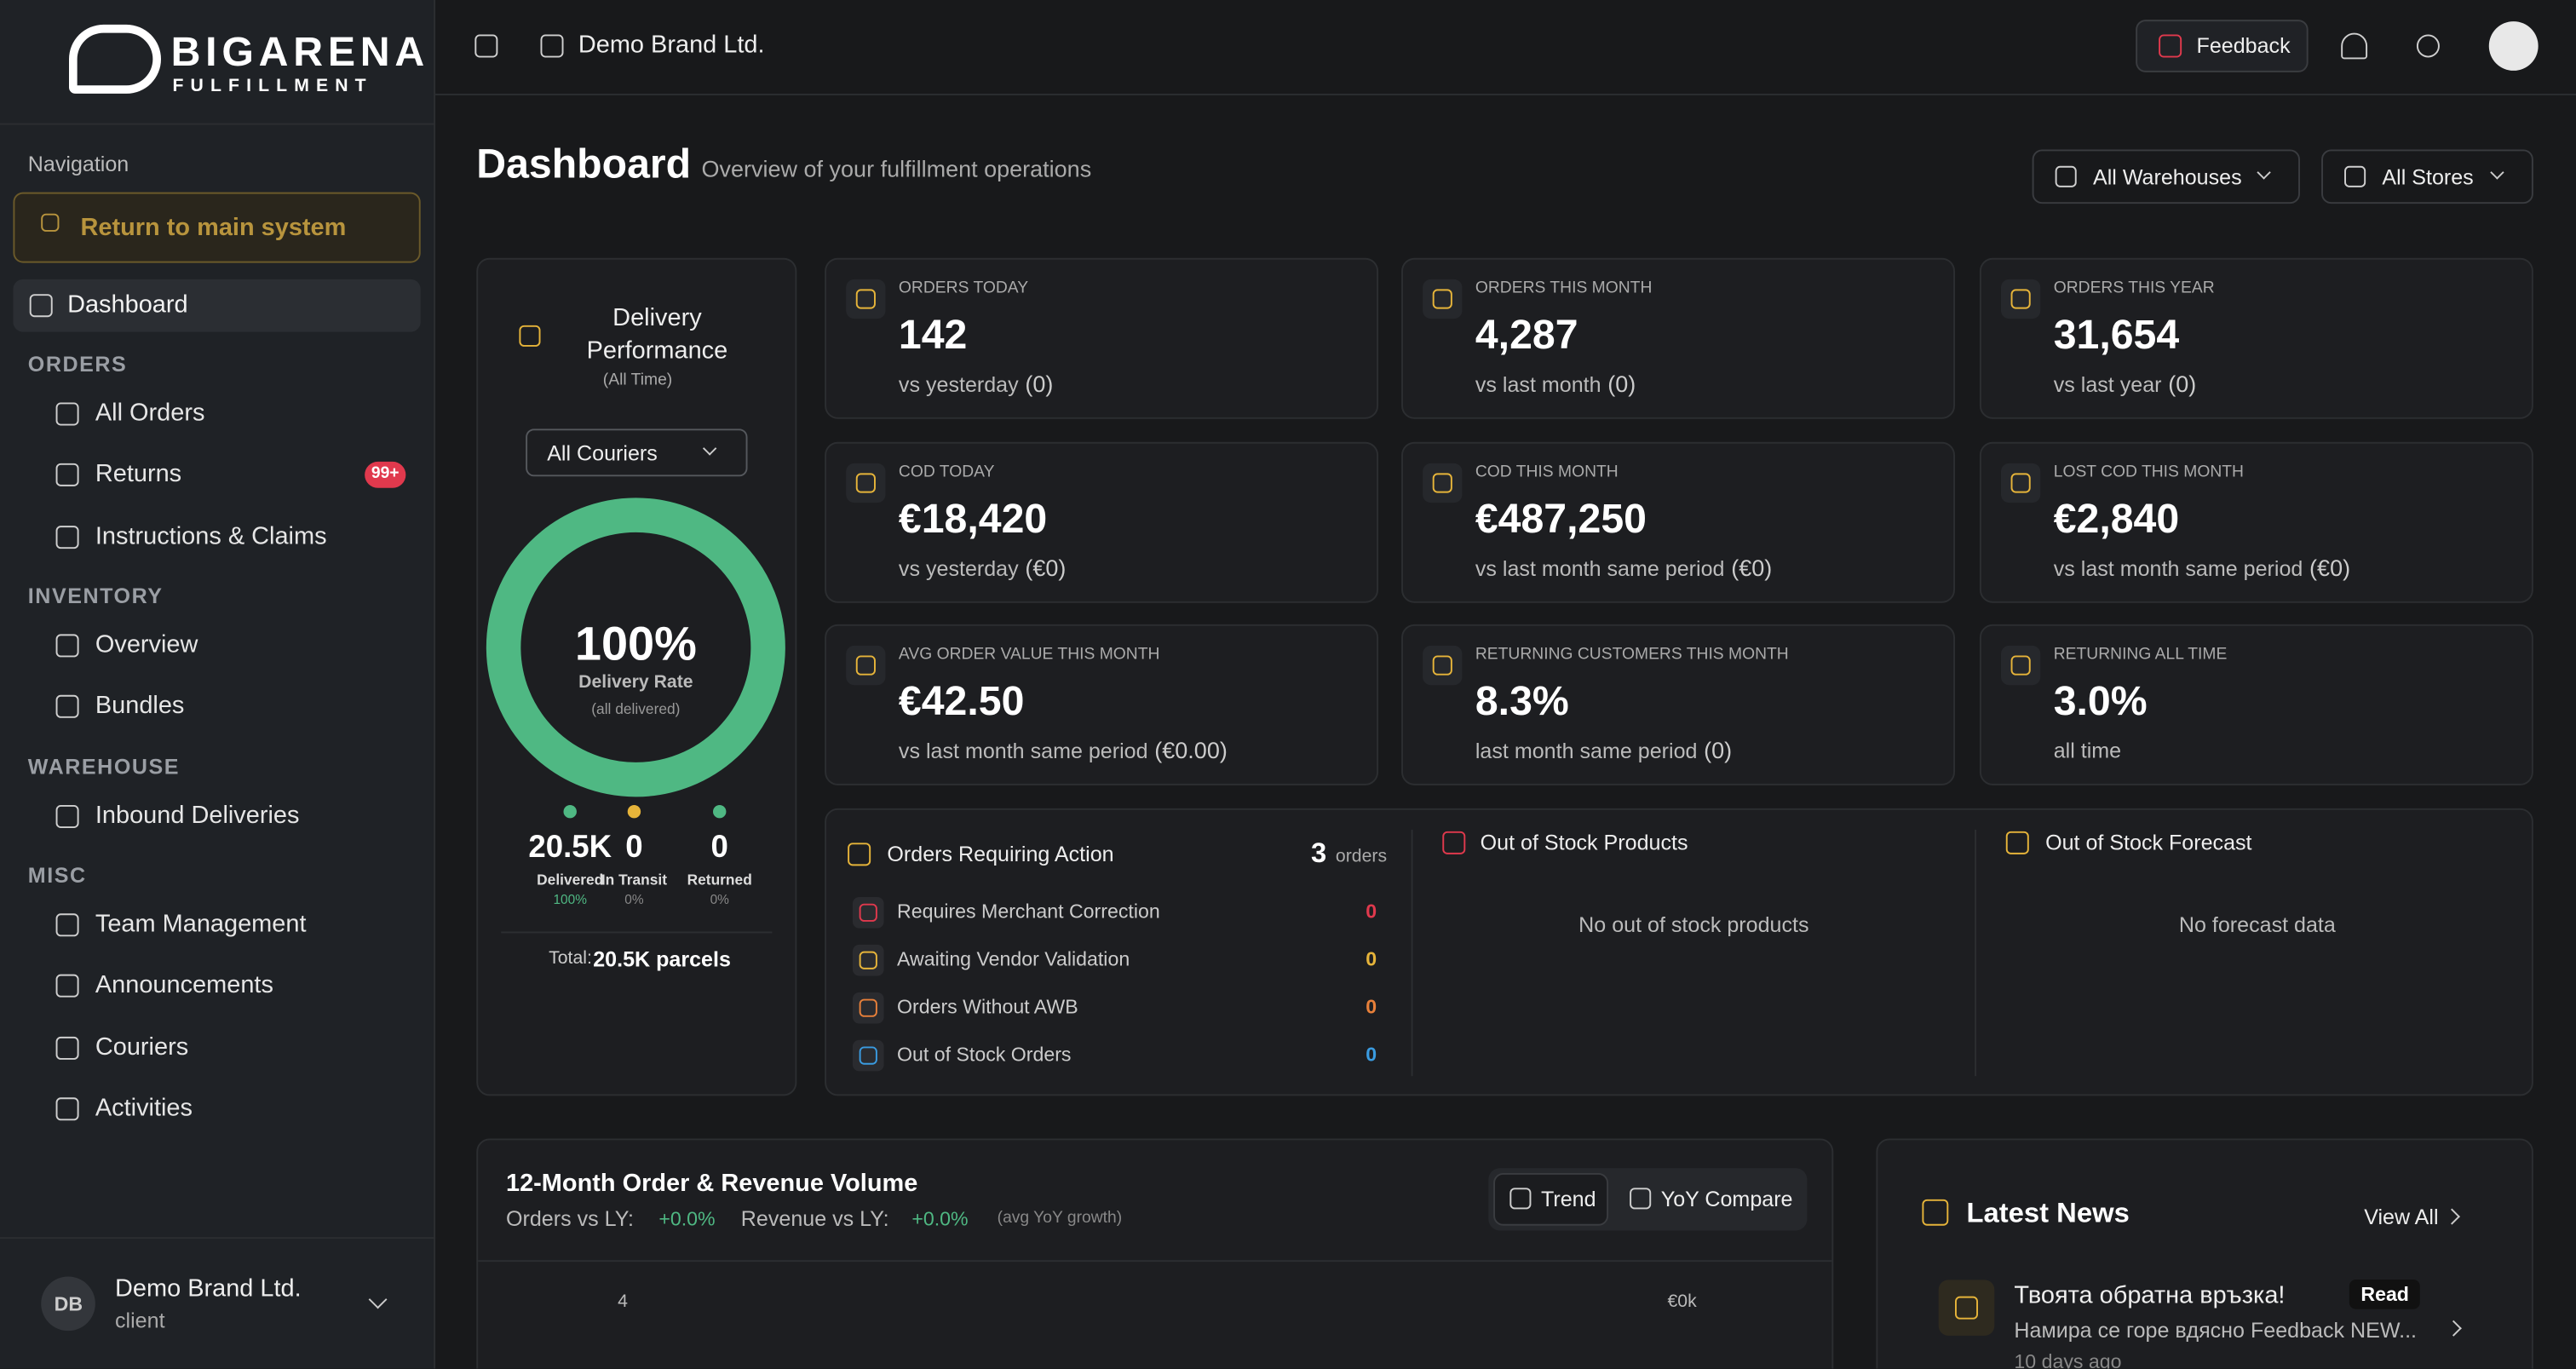 The height and width of the screenshot is (1369, 2576). Describe the element at coordinates (623, 1301) in the screenshot. I see `y-axis-label: 4` at that location.